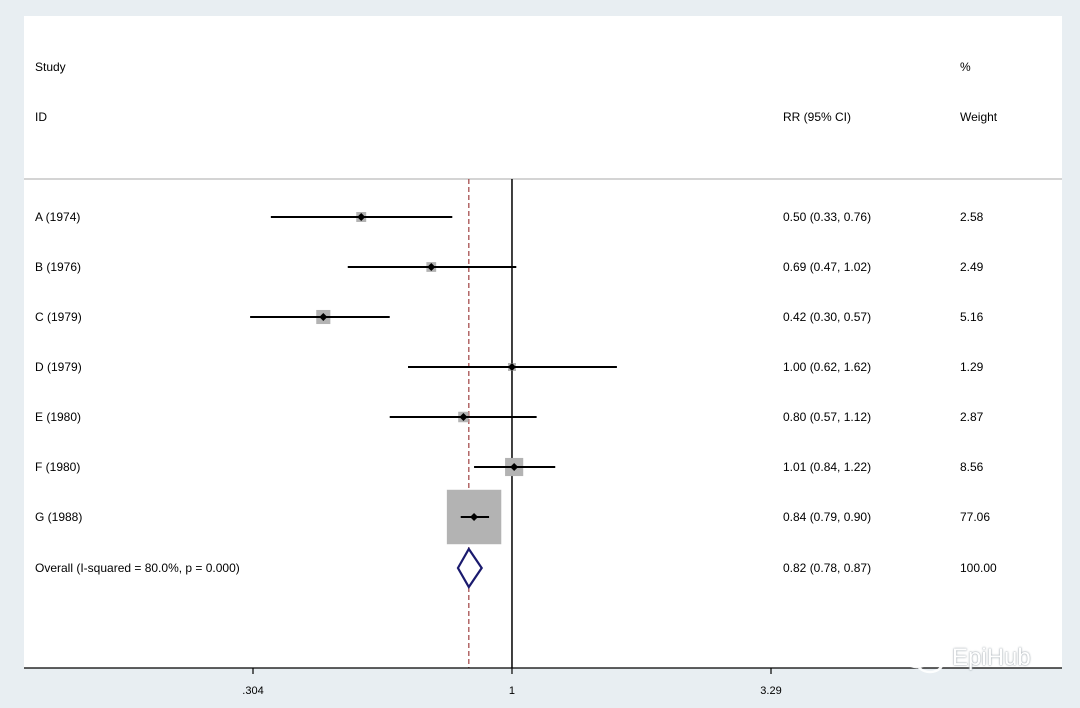  I want to click on study-ci-text: 0.84 (0.79, 0.90), so click(827, 517).